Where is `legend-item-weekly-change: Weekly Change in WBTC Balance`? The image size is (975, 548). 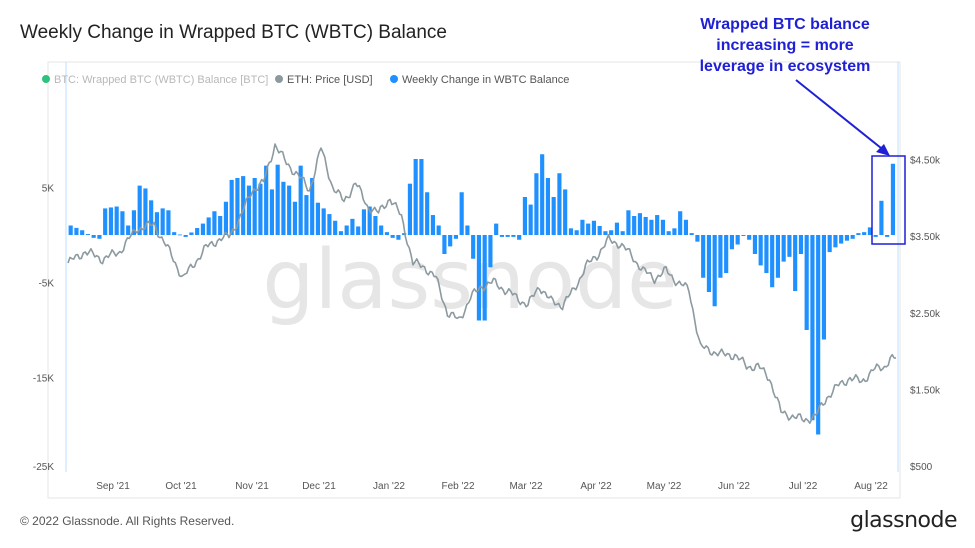 legend-item-weekly-change: Weekly Change in WBTC Balance is located at coordinates (479, 80).